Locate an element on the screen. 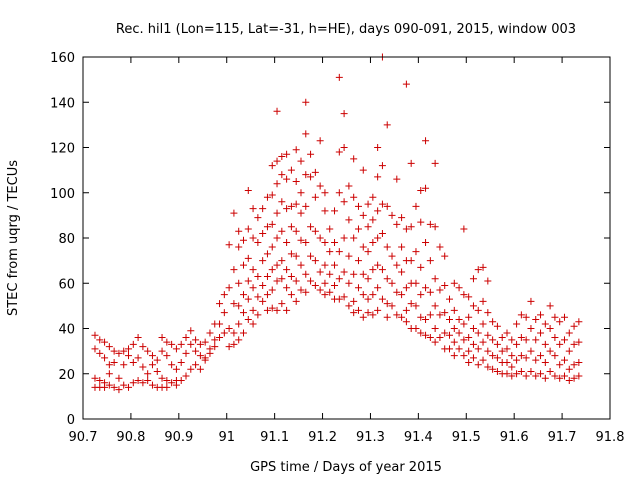 This screenshot has height=480, width=640. x-tick-label: 91.4 is located at coordinates (418, 437).